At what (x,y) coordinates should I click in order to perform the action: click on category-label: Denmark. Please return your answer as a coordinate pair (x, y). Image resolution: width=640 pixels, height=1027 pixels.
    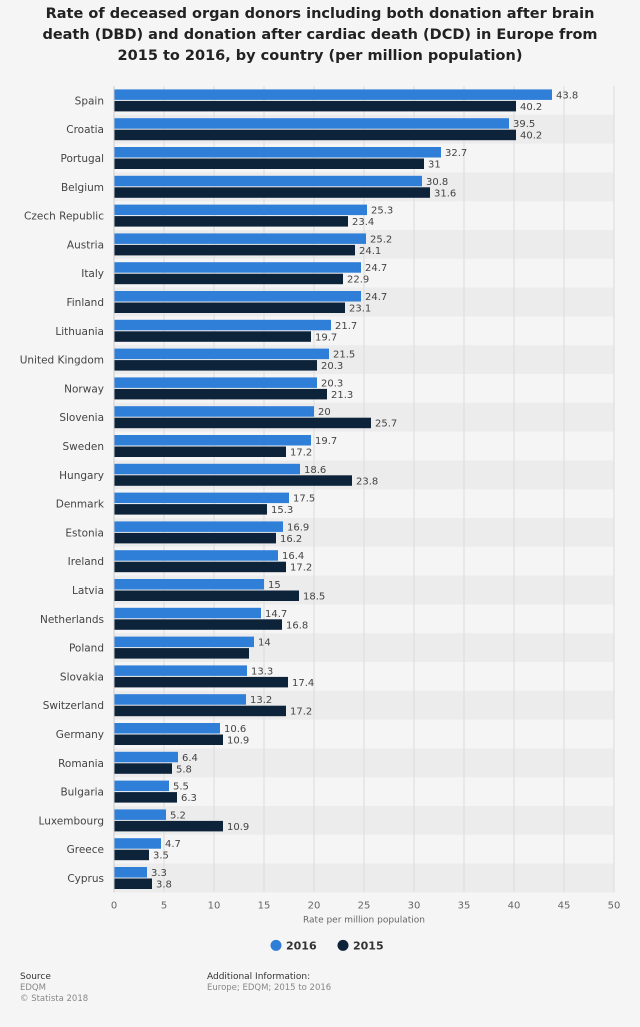
    Looking at the image, I should click on (80, 505).